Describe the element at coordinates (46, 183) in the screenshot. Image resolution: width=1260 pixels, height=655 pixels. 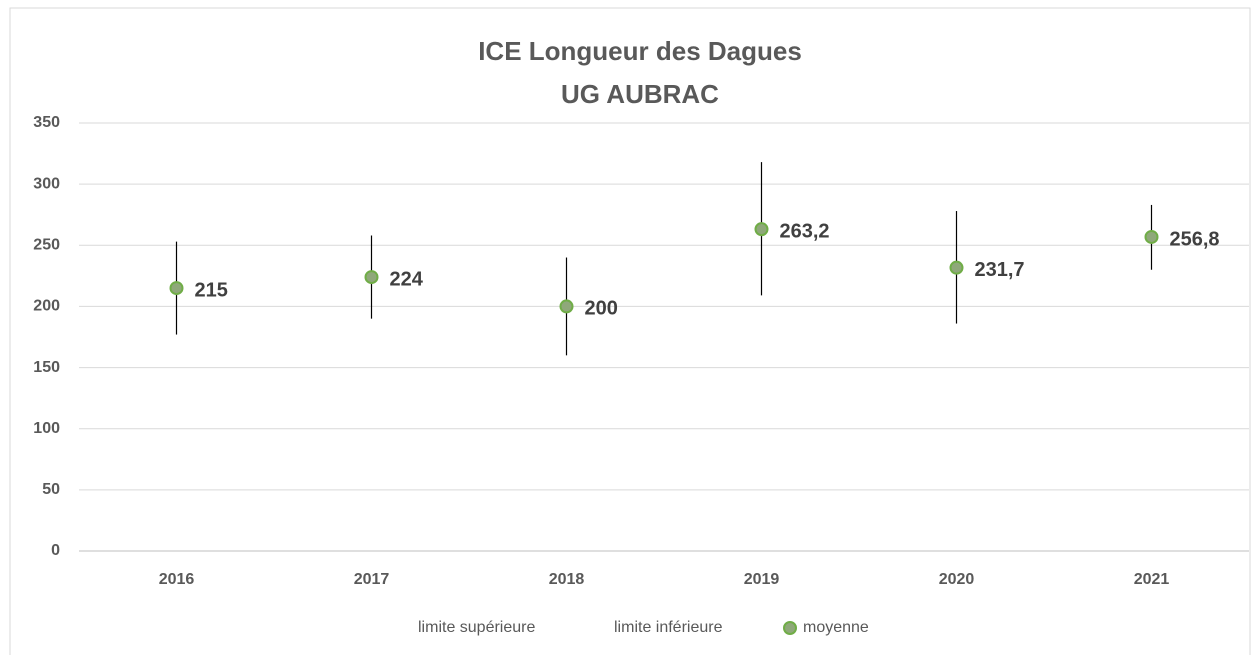
I see `y-tick-label: 300` at that location.